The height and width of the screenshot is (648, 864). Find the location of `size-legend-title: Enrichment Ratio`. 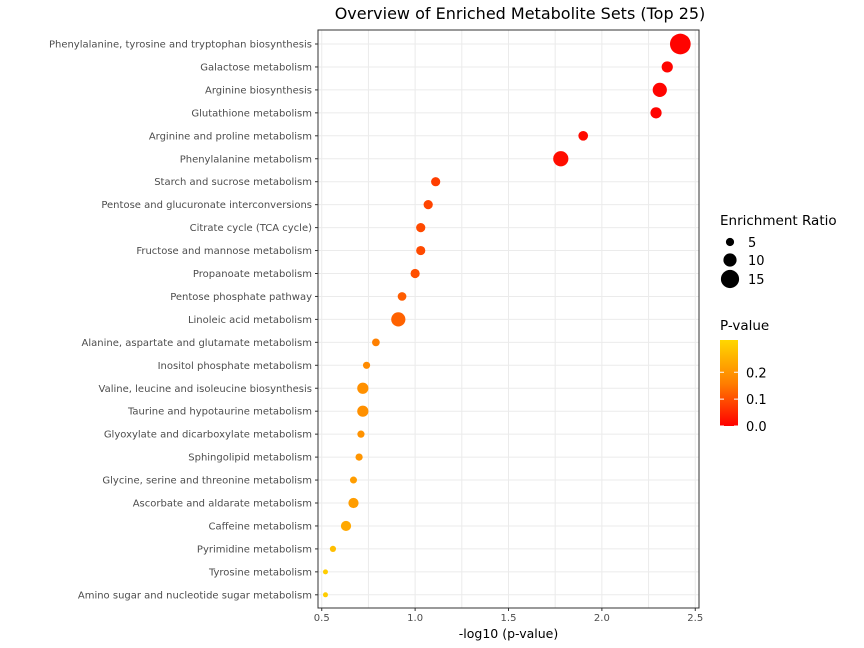

size-legend-title: Enrichment Ratio is located at coordinates (778, 221).